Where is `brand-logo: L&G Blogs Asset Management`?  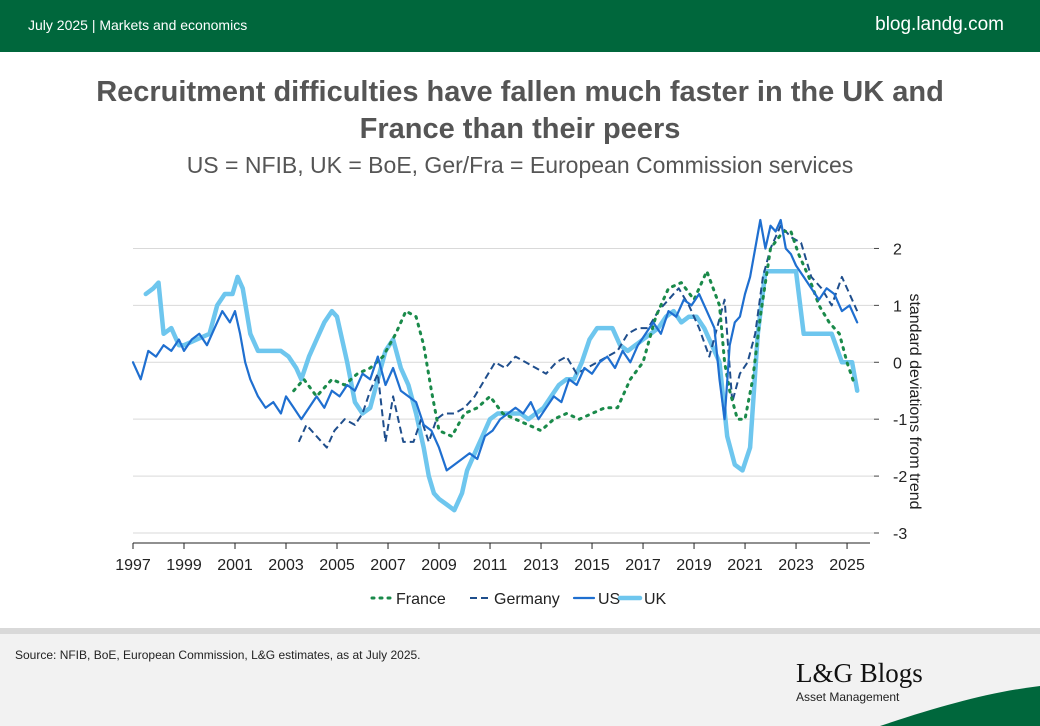
brand-logo: L&G Blogs Asset Management is located at coordinates (859, 681).